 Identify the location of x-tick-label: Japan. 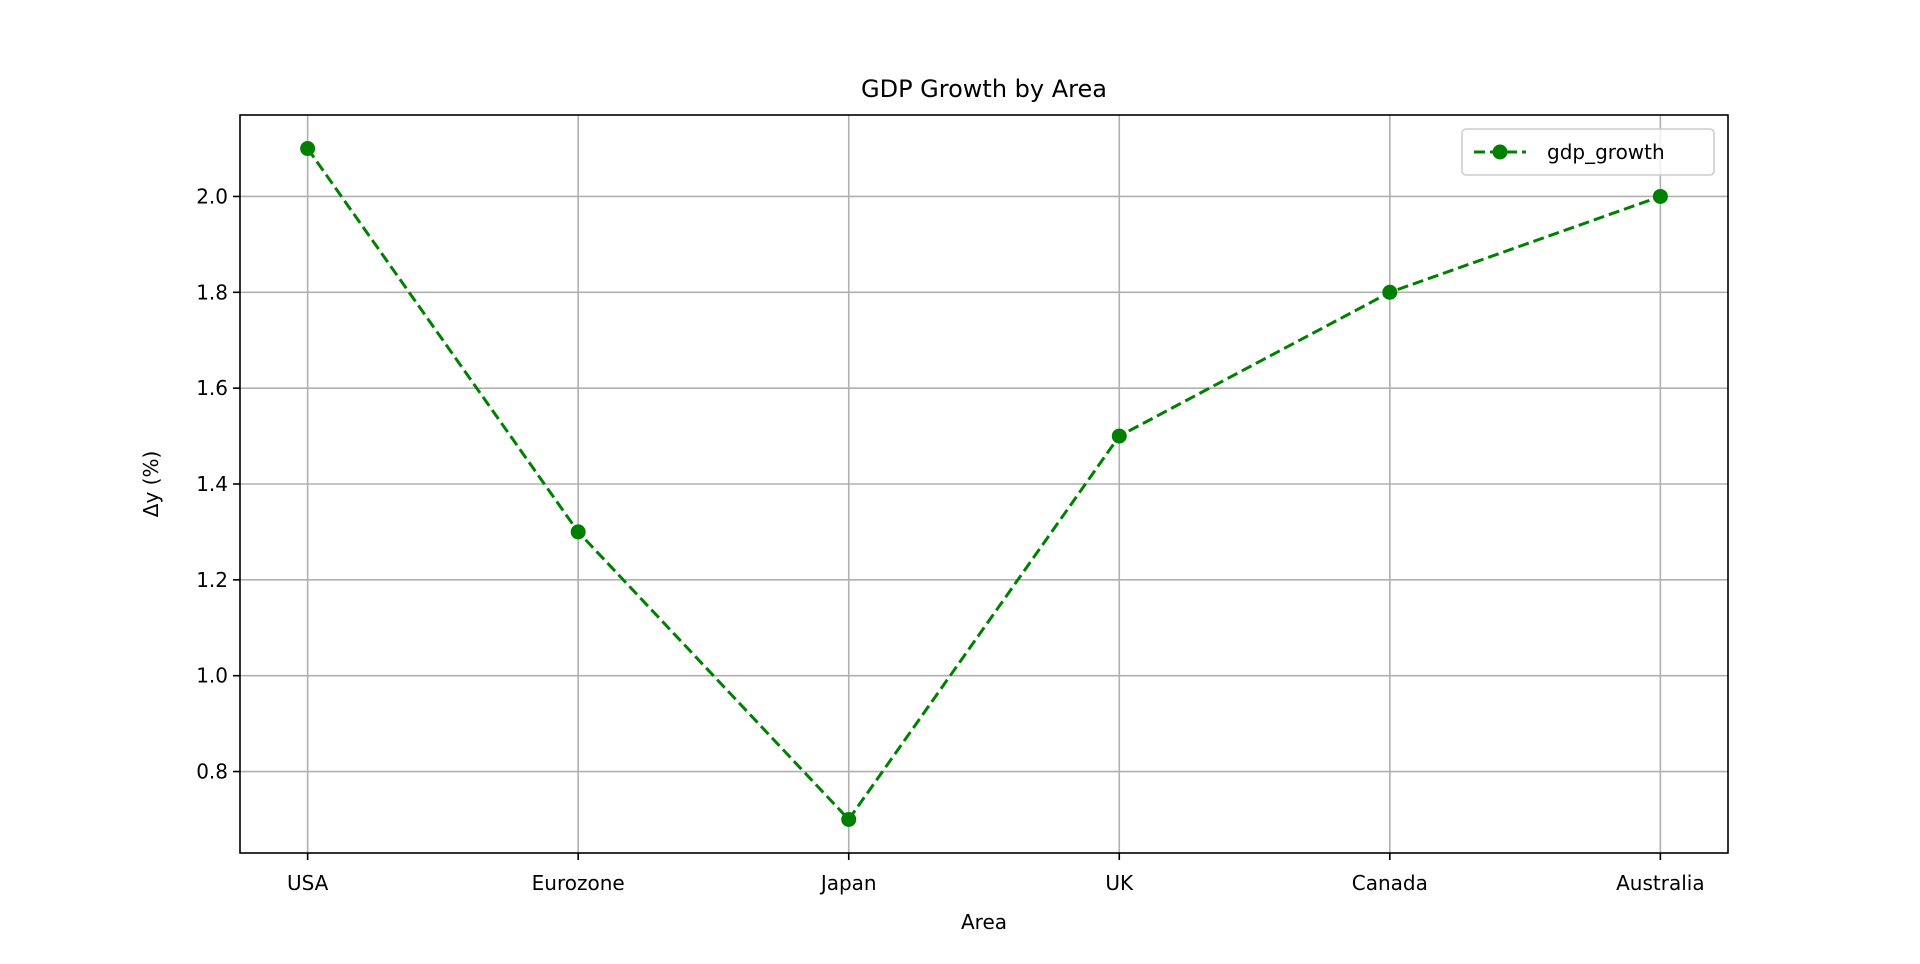
(848, 883).